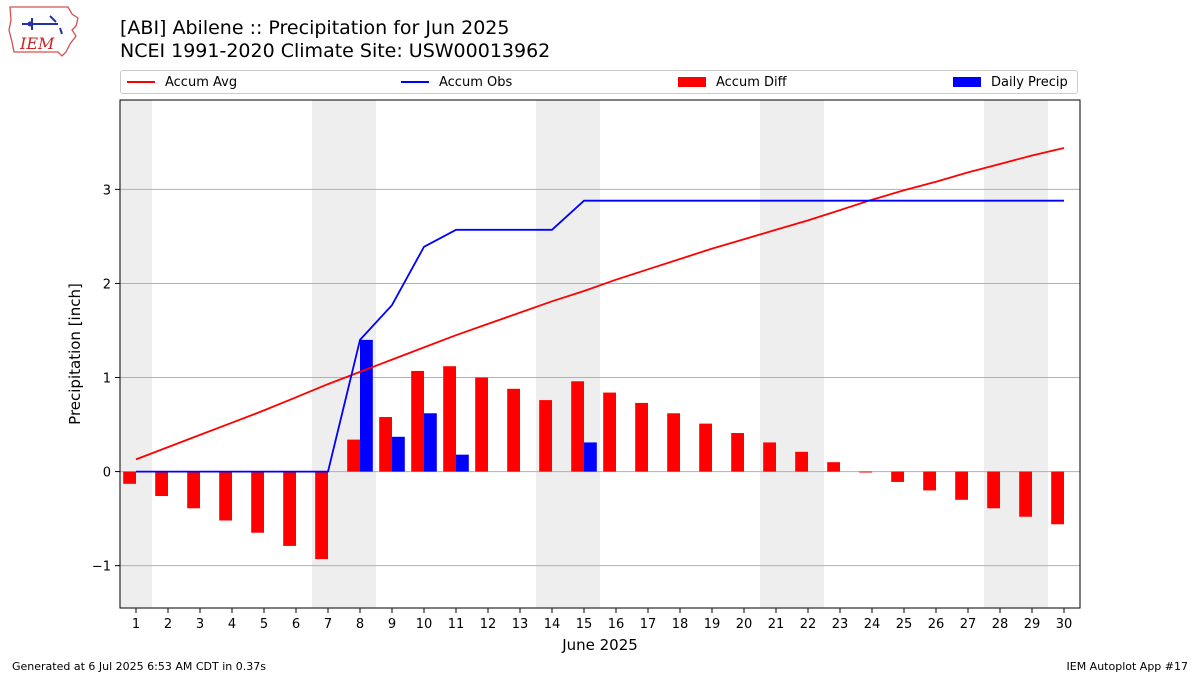 Image resolution: width=1200 pixels, height=675 pixels. Describe the element at coordinates (360, 624) in the screenshot. I see `x-tick-label: 8` at that location.